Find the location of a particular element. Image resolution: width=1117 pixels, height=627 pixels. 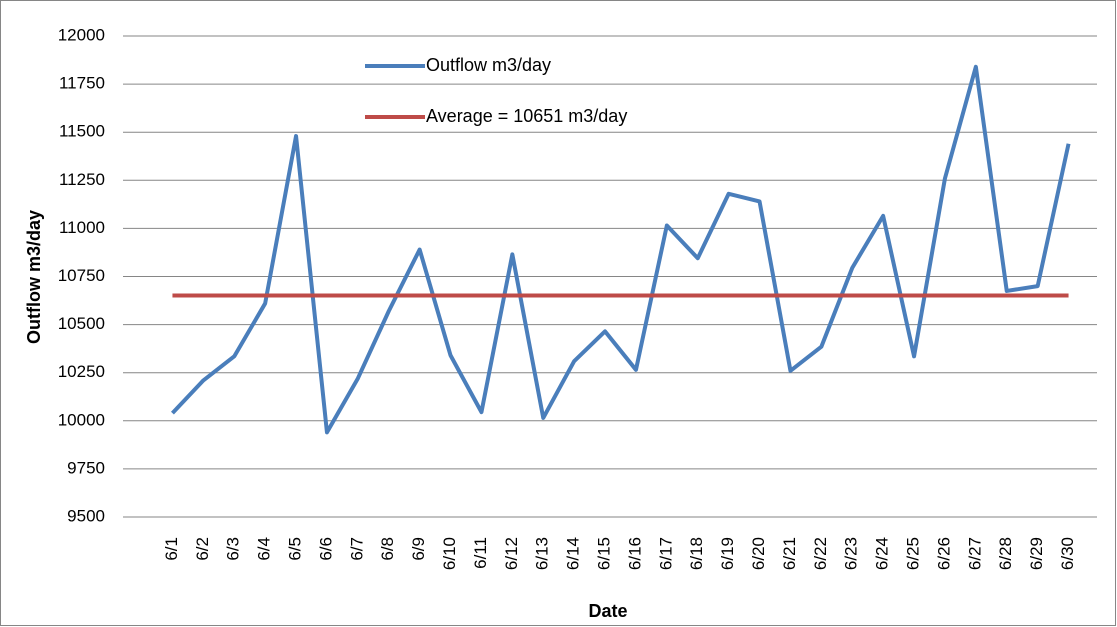

y-tick-label: 9500 is located at coordinates (86, 515).